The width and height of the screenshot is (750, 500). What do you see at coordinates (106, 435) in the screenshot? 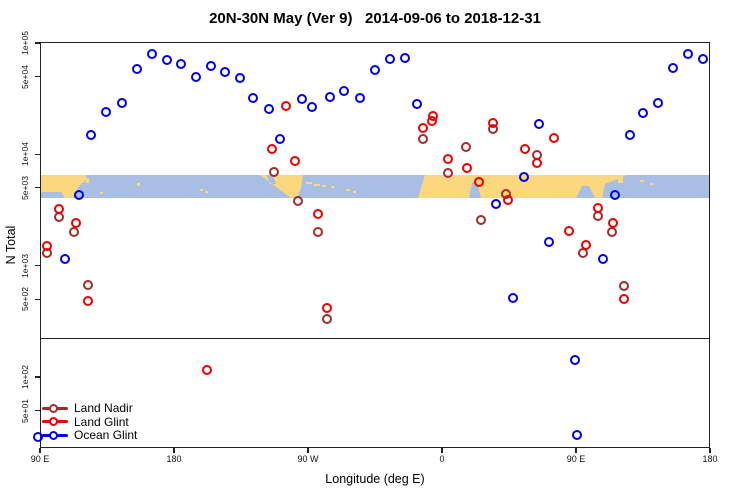
I see `legend-label: Ocean Glint` at bounding box center [106, 435].